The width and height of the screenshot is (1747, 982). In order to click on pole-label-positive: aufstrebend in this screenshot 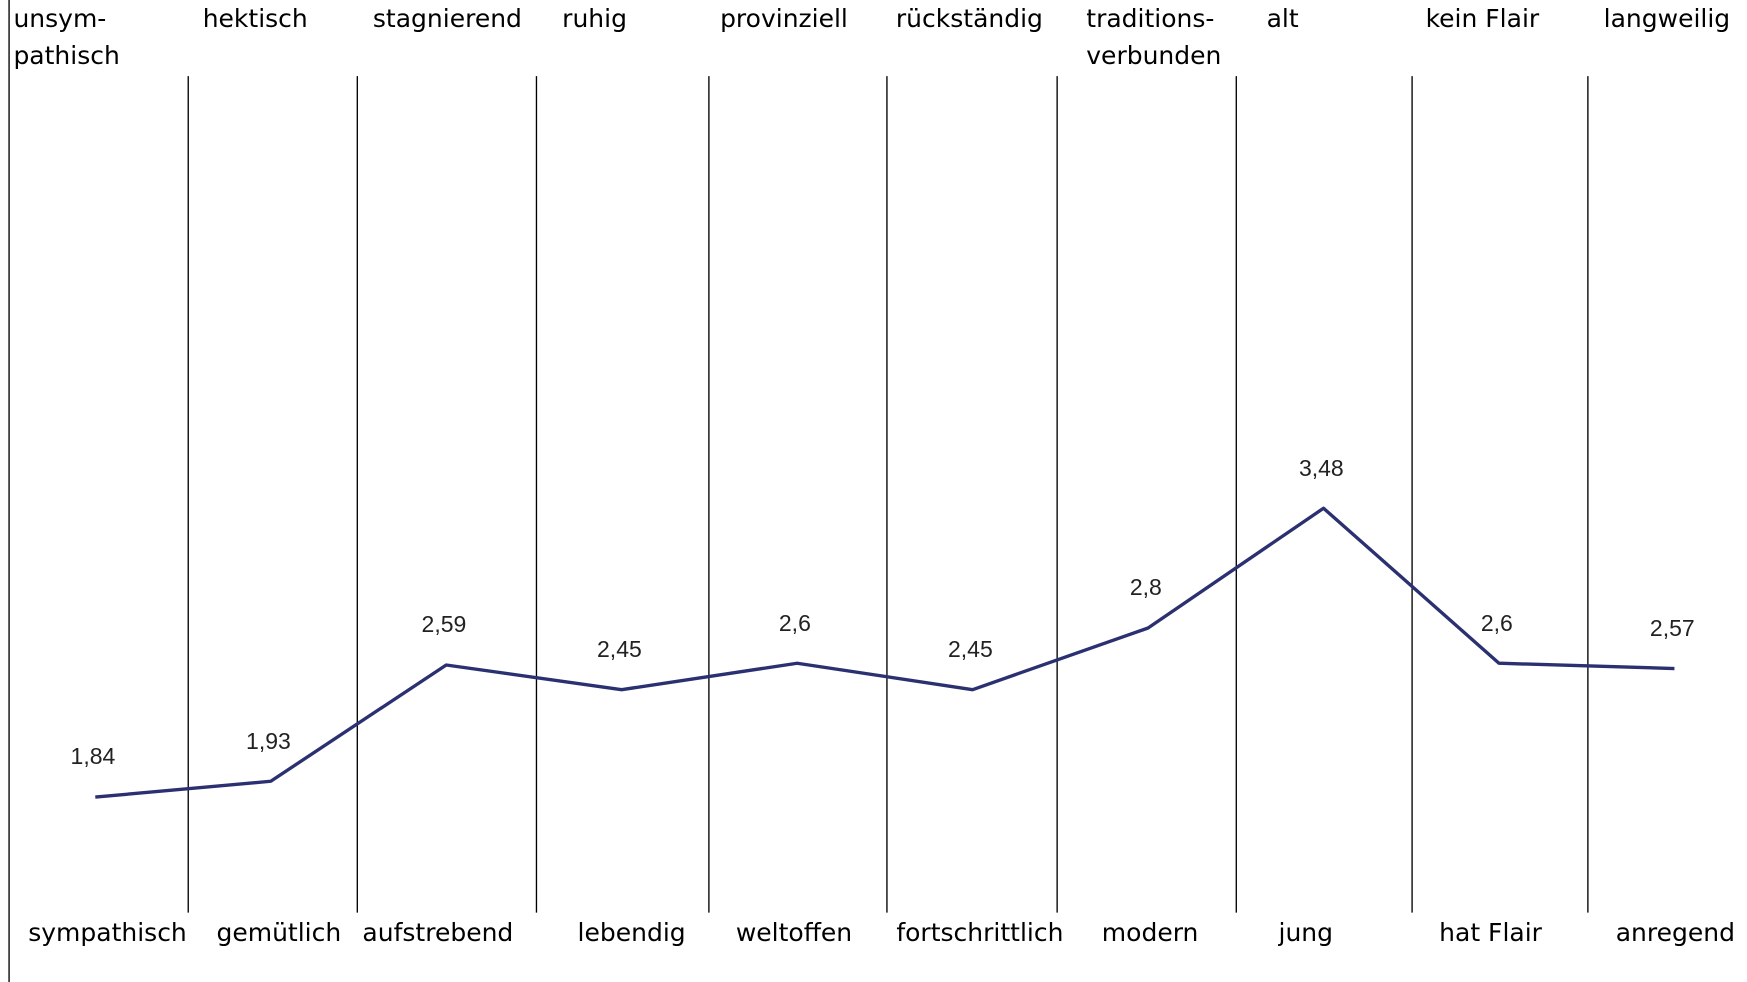, I will do `click(438, 932)`.